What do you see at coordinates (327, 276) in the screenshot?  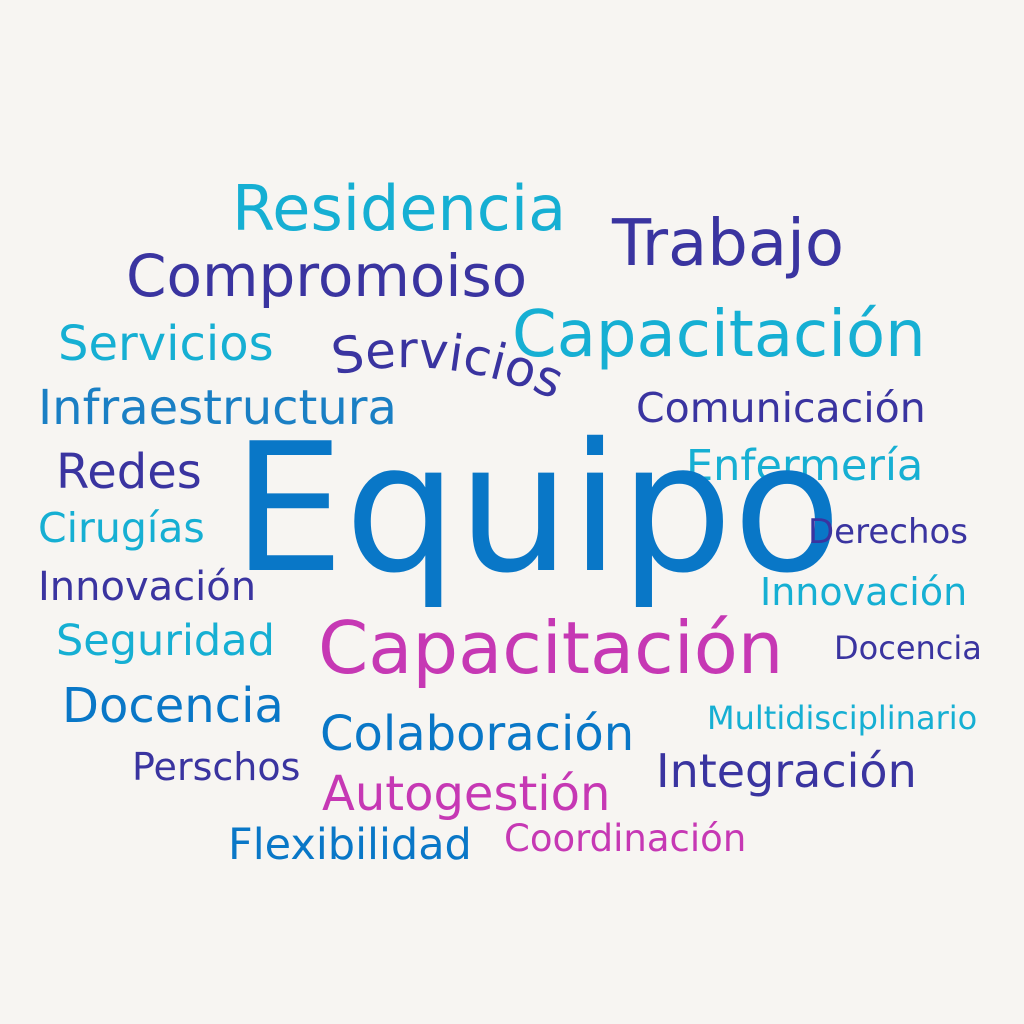 I see `word-compromoiso: Compromoiso` at bounding box center [327, 276].